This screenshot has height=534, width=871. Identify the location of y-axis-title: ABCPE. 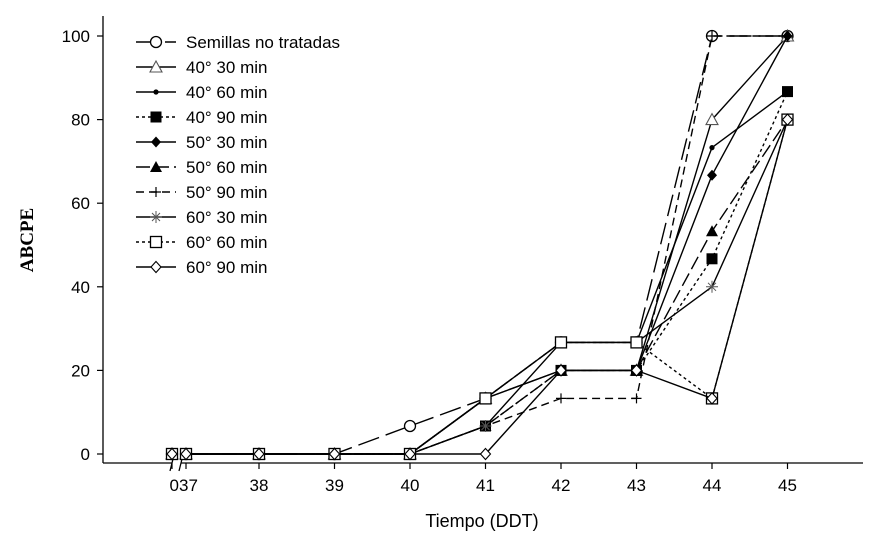
(27, 240).